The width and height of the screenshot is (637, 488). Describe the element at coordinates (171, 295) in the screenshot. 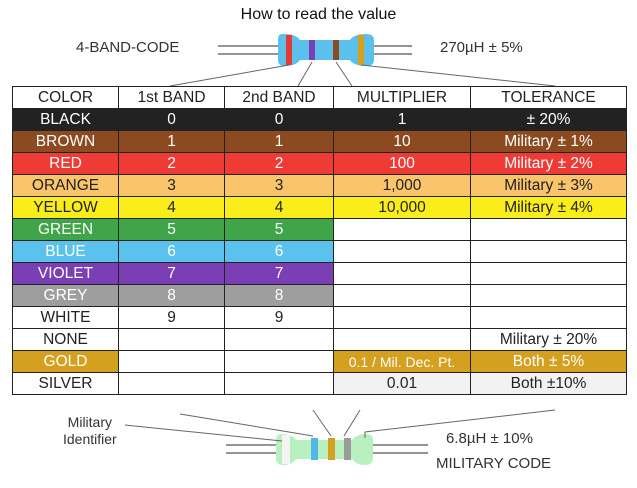

I see `first-band-cell: 8` at that location.